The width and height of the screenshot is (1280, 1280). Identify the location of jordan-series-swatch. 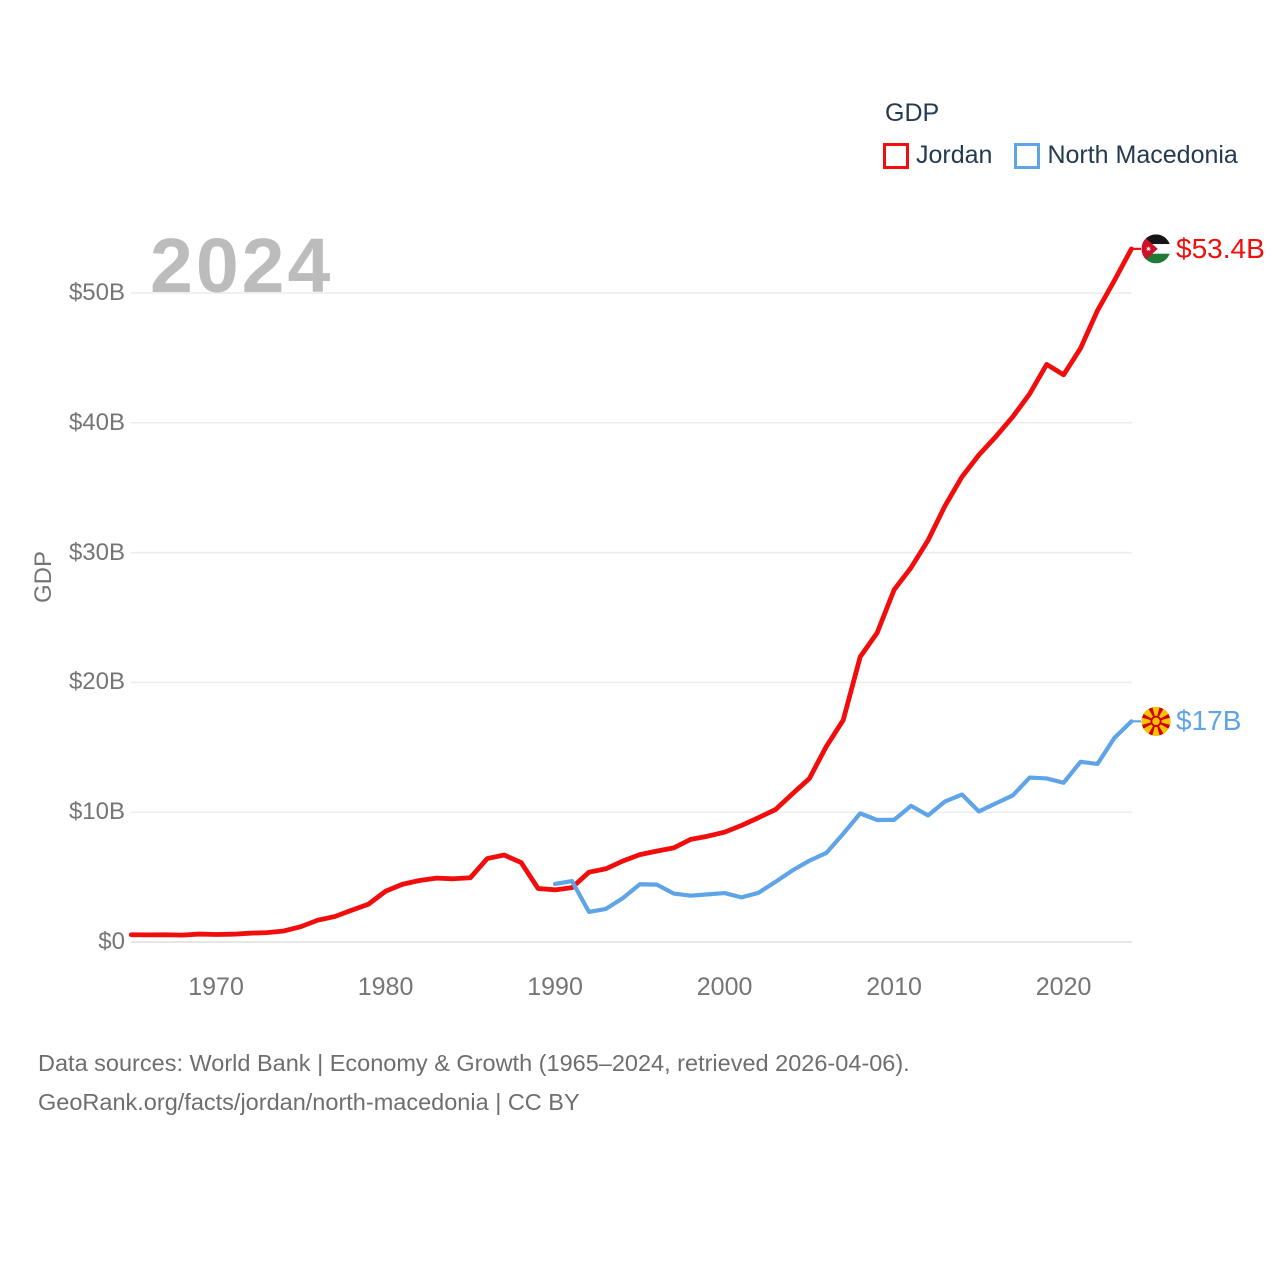
(896, 155).